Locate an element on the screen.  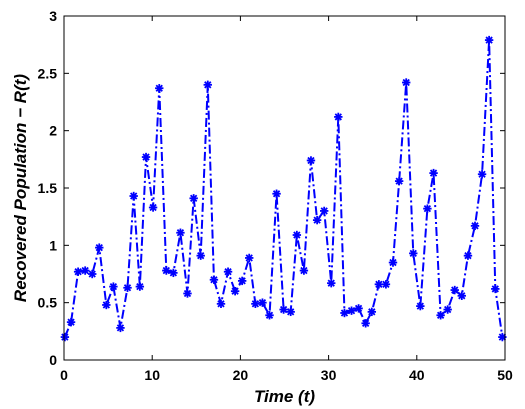
x-tick-label: 0 is located at coordinates (64, 375).